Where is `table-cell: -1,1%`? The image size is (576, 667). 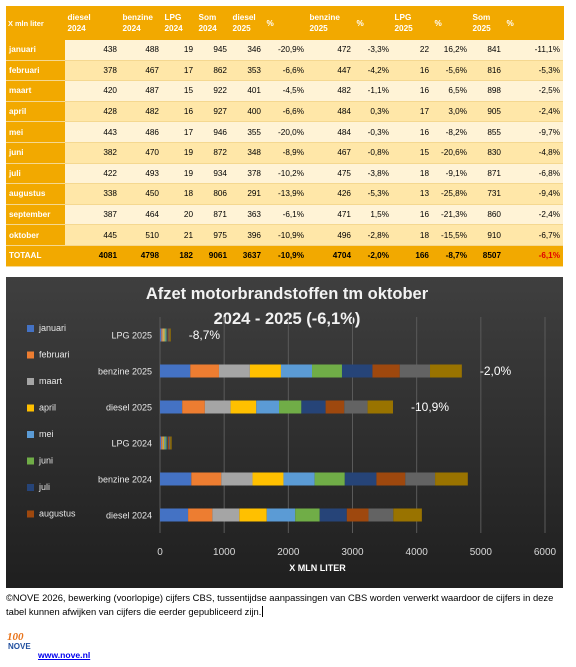
table-cell: -1,1% is located at coordinates (373, 91).